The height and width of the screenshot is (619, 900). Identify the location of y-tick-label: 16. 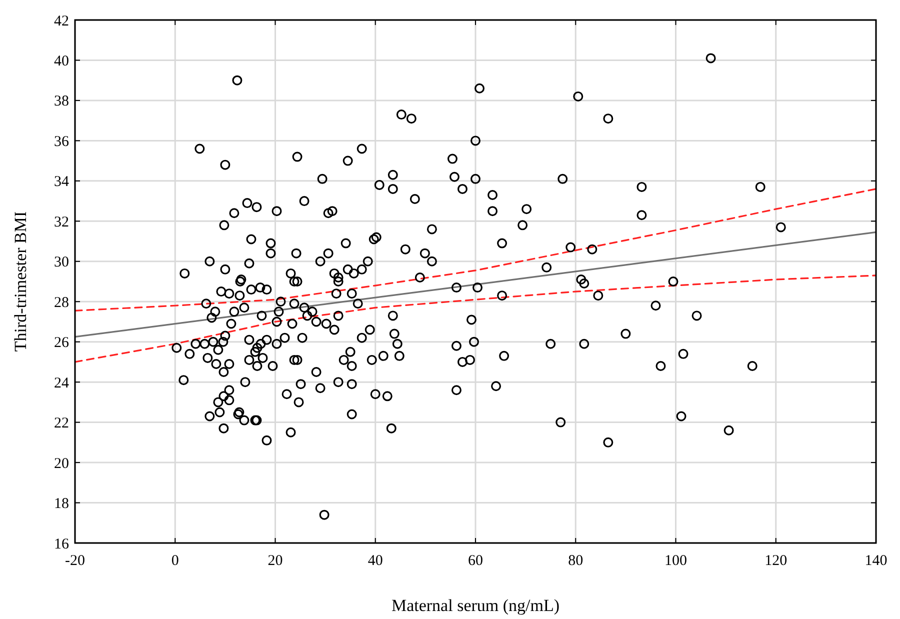
(62, 544).